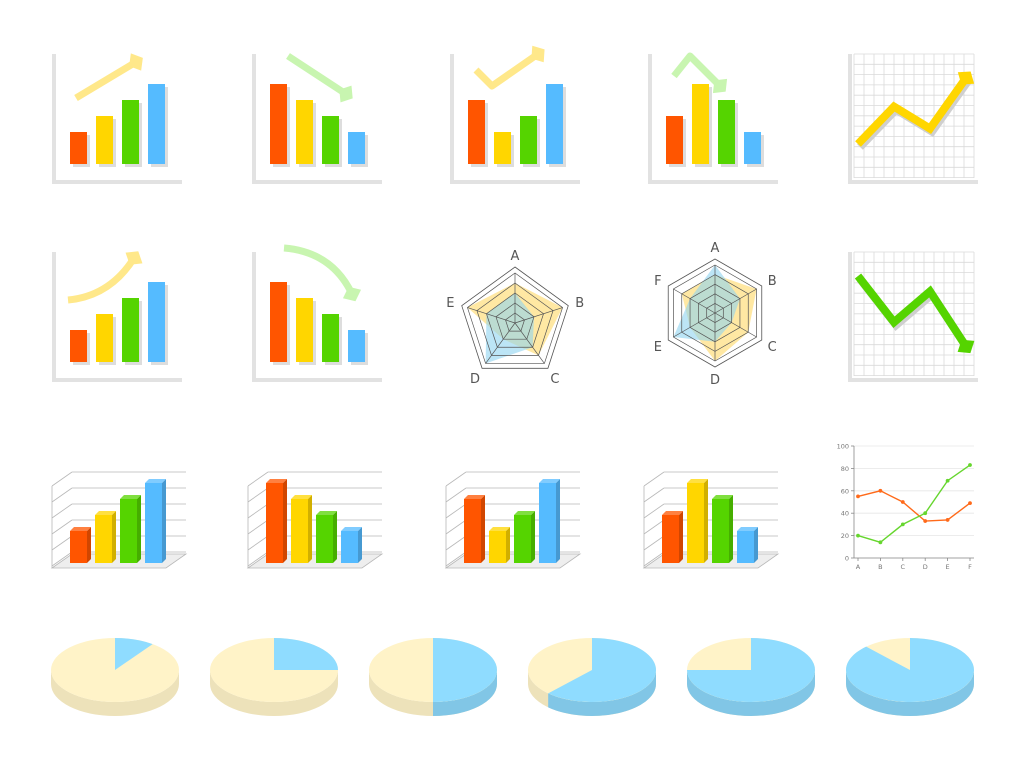 This screenshot has width=1024, height=768. Describe the element at coordinates (913, 316) in the screenshot. I see `line-chart-svg` at that location.